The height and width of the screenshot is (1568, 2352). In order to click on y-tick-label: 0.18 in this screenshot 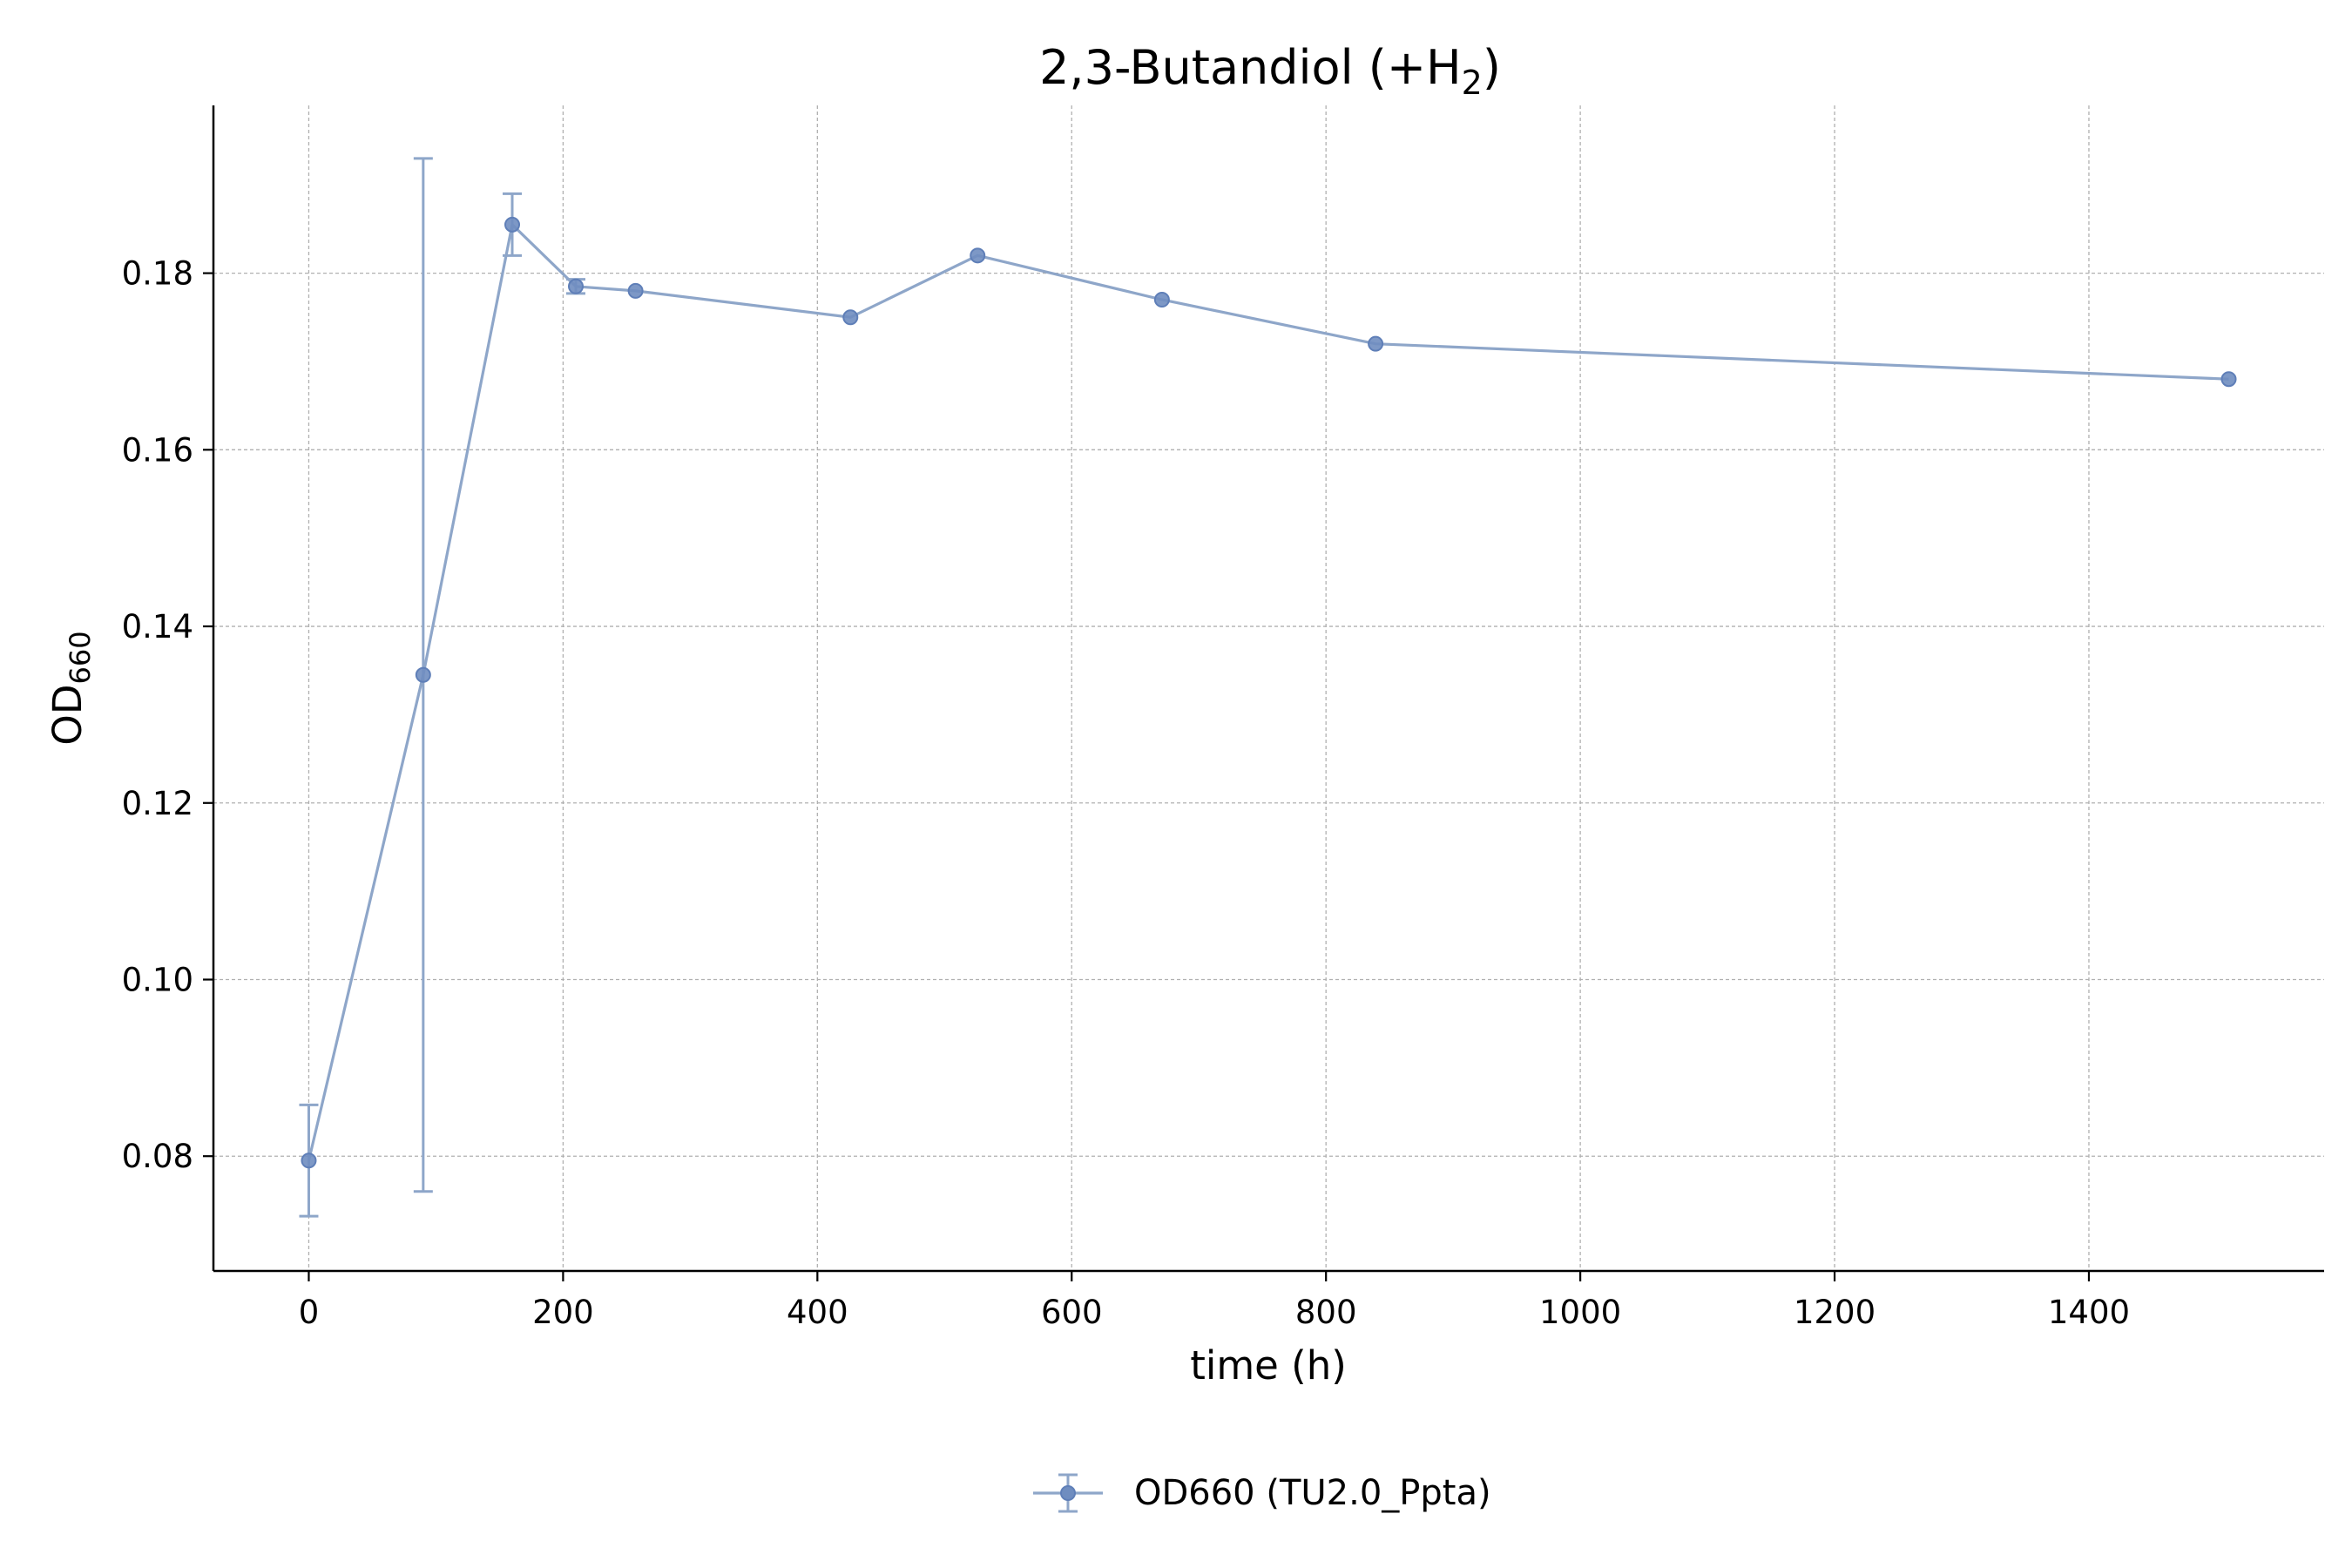, I will do `click(157, 274)`.